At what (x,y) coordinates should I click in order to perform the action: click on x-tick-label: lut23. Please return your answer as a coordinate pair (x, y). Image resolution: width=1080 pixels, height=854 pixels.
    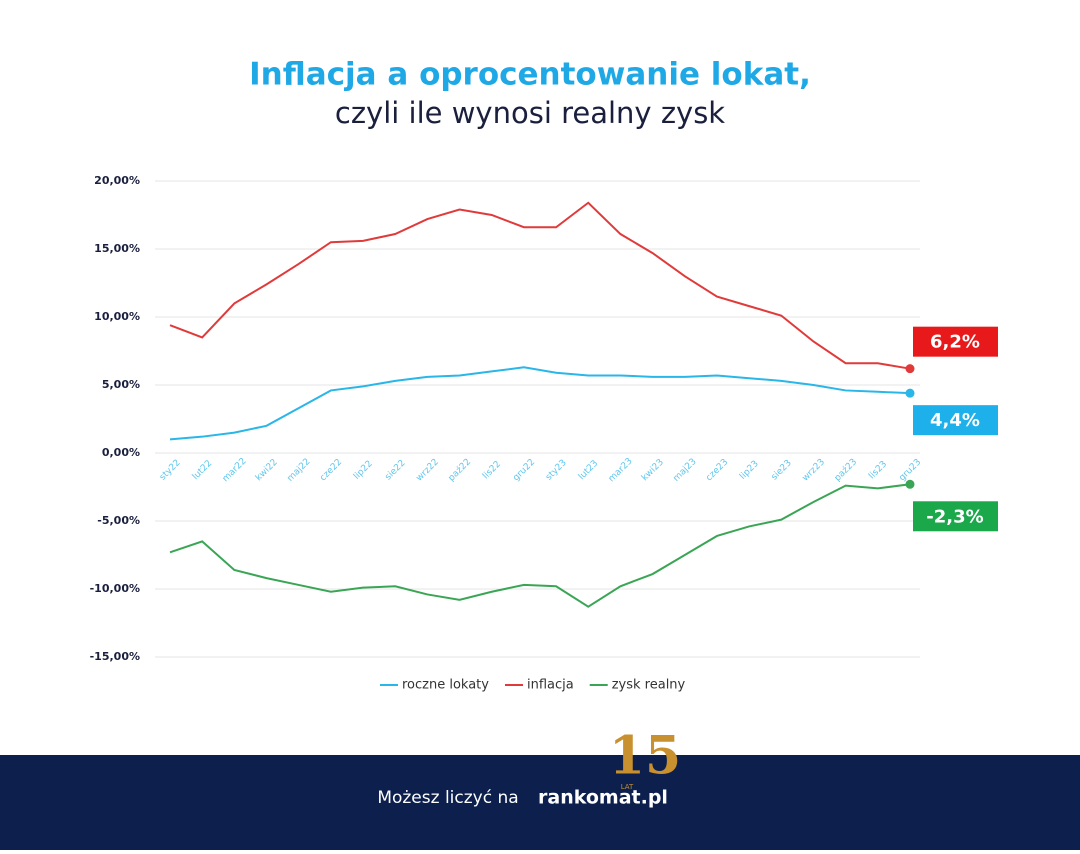
    Looking at the image, I should click on (588, 470).